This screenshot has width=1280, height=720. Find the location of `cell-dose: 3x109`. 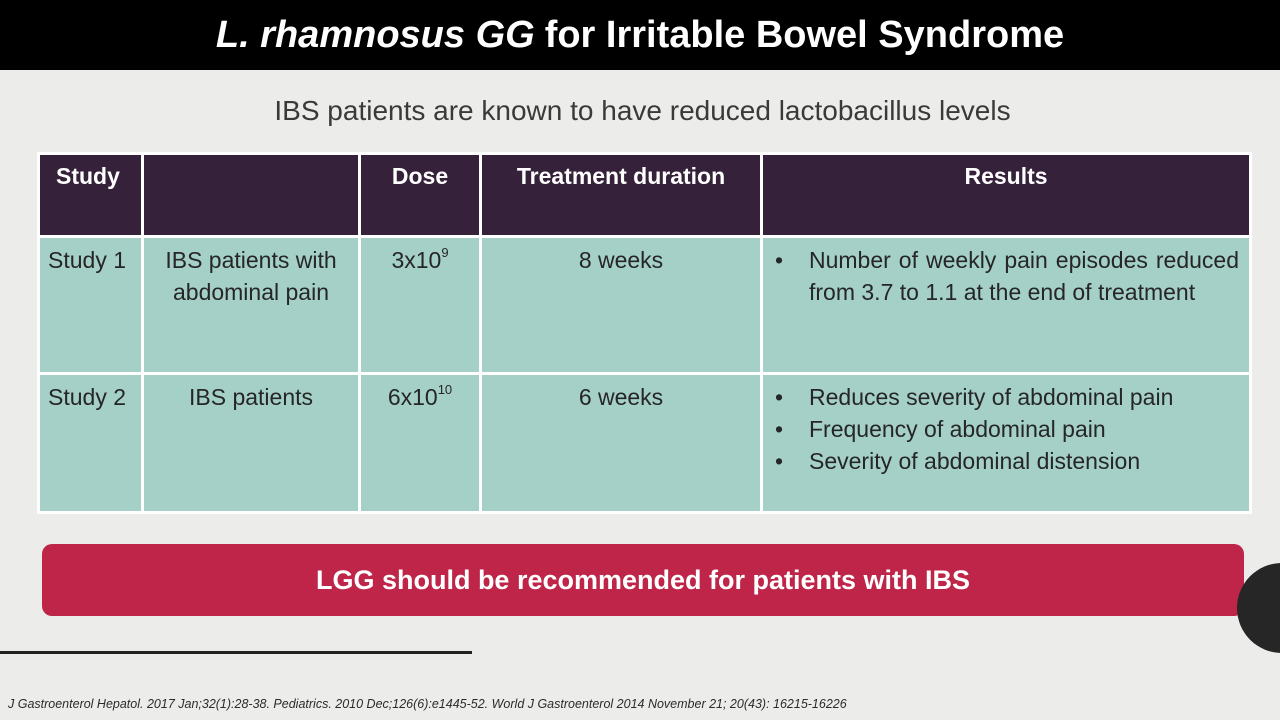

cell-dose: 3x109 is located at coordinates (420, 305).